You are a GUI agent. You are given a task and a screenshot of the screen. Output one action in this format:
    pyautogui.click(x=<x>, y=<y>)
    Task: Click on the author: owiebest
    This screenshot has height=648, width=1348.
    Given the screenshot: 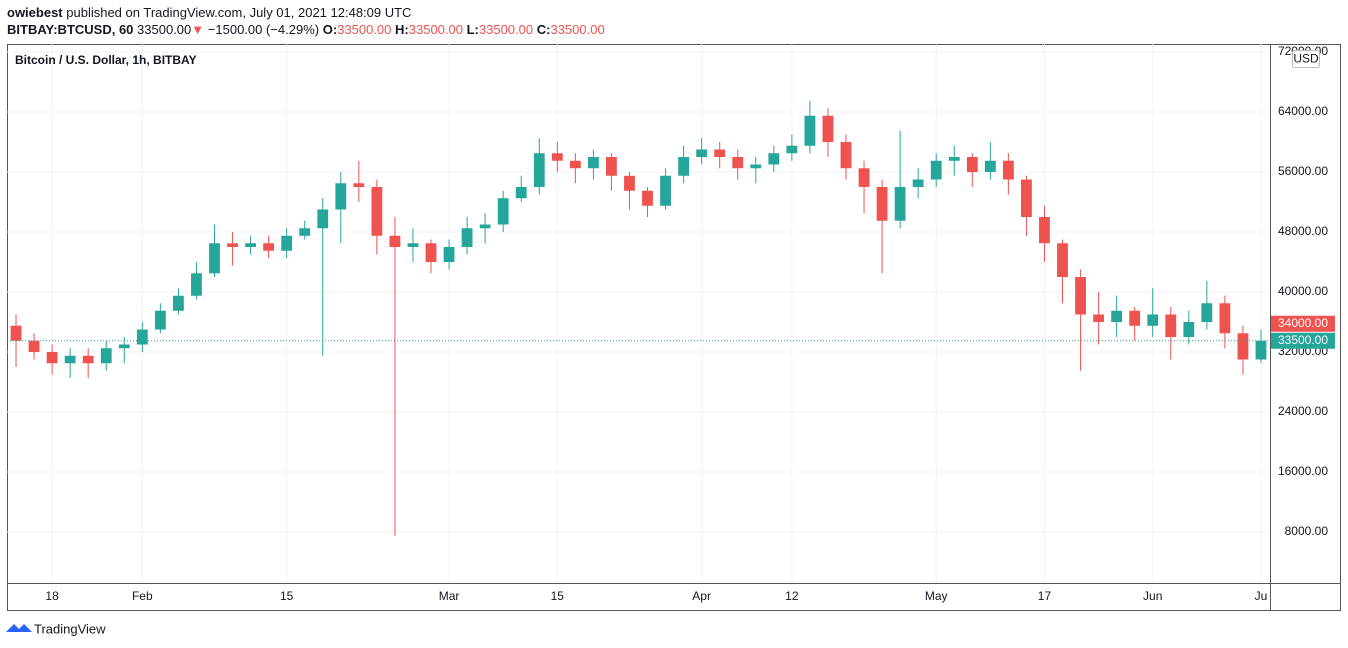 What is the action you would take?
    pyautogui.click(x=35, y=12)
    